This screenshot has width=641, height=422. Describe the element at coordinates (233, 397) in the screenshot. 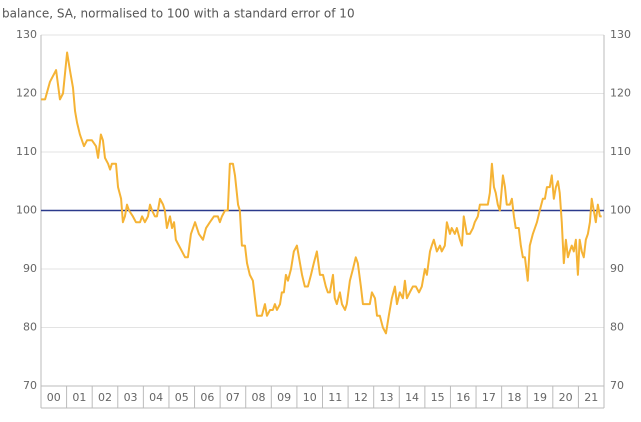

I see `x-tick-label: 07` at that location.